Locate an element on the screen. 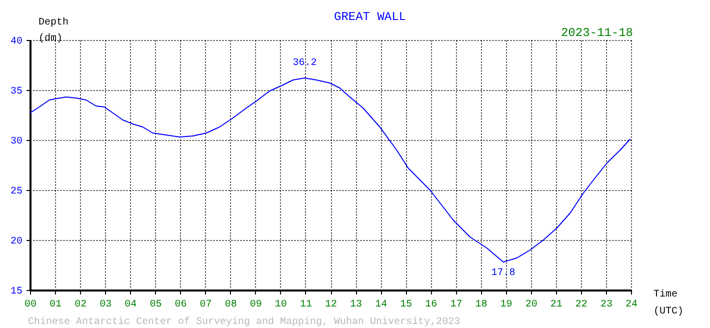  x-tick-label: 24 is located at coordinates (631, 305).